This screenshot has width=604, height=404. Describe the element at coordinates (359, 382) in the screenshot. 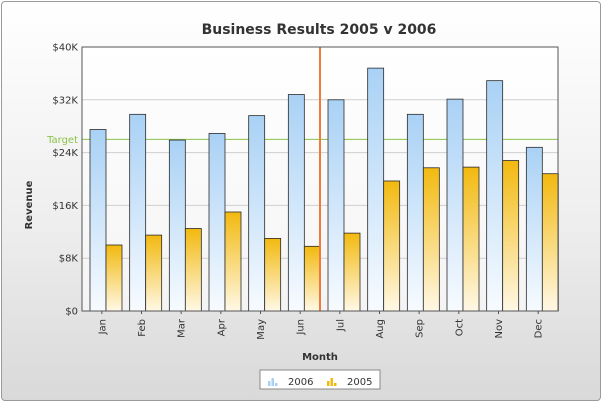

I see `legend-label: 2005` at that location.